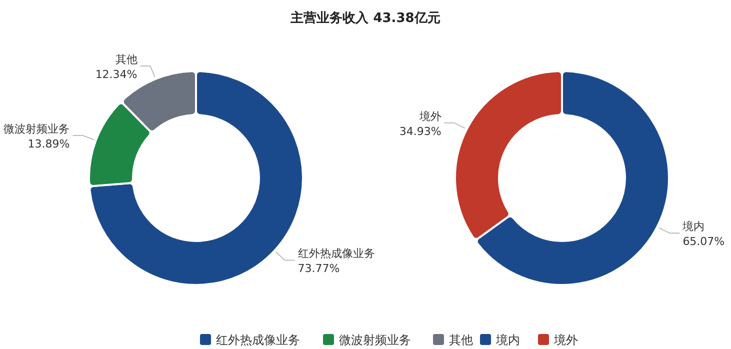  Describe the element at coordinates (693, 227) in the screenshot. I see `slice-label: 境内` at that location.